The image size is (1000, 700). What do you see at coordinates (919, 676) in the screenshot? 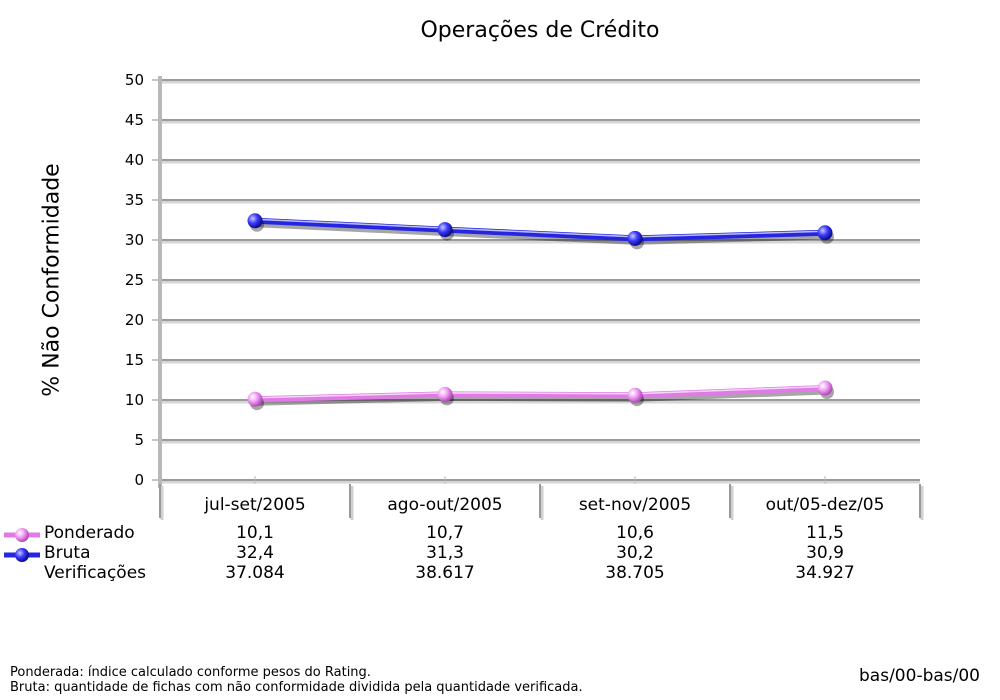
I see `footer-code: bas/00-bas/00` at bounding box center [919, 676].